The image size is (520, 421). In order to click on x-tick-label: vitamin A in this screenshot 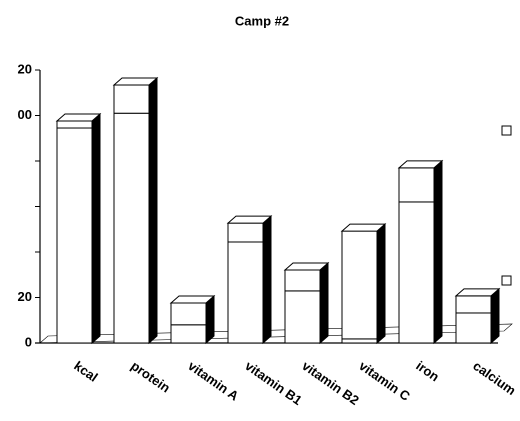, I will do `click(213, 381)`.